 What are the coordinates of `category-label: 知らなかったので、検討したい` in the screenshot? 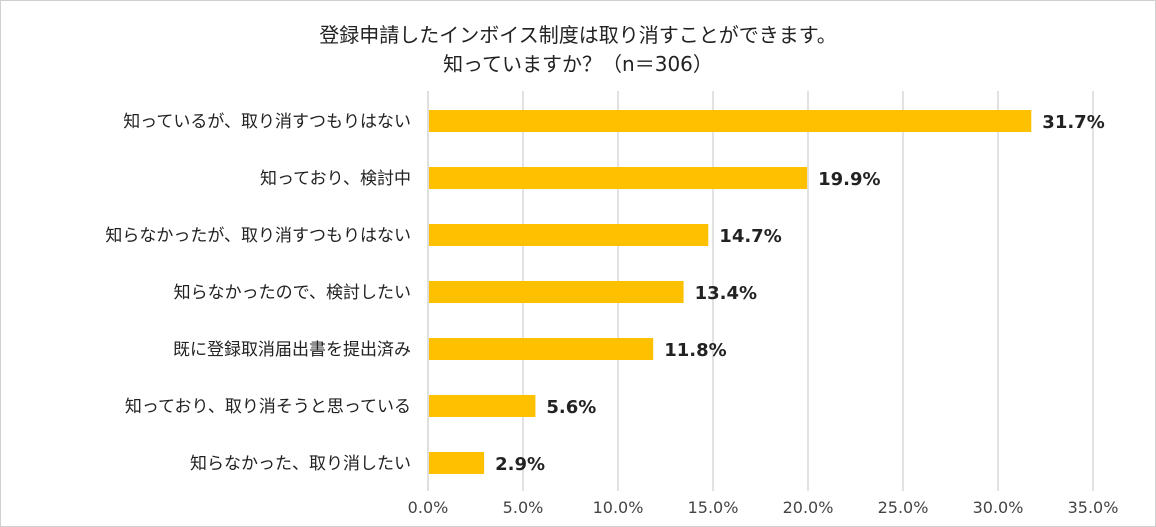 It's located at (292, 293).